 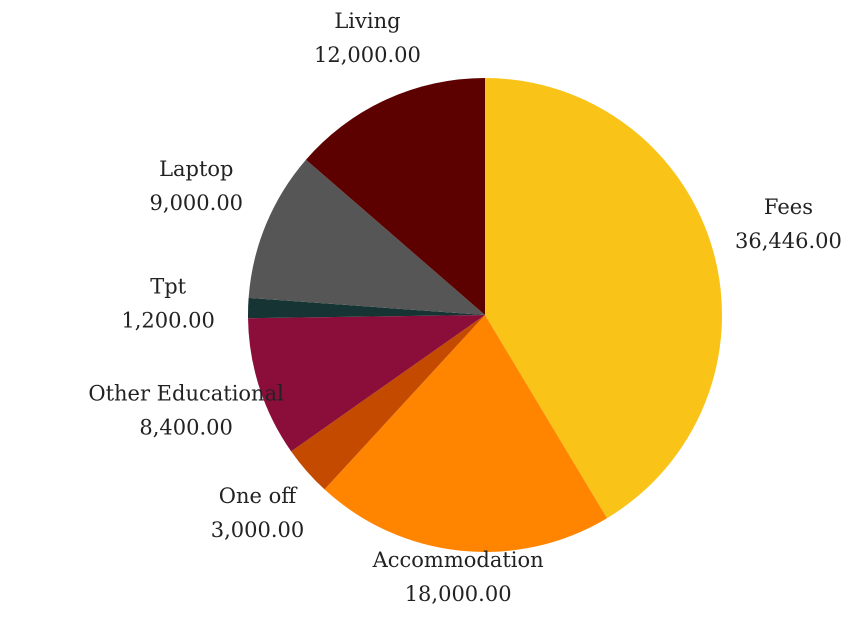 I want to click on slice-value-label: 36,446.00, so click(x=788, y=241).